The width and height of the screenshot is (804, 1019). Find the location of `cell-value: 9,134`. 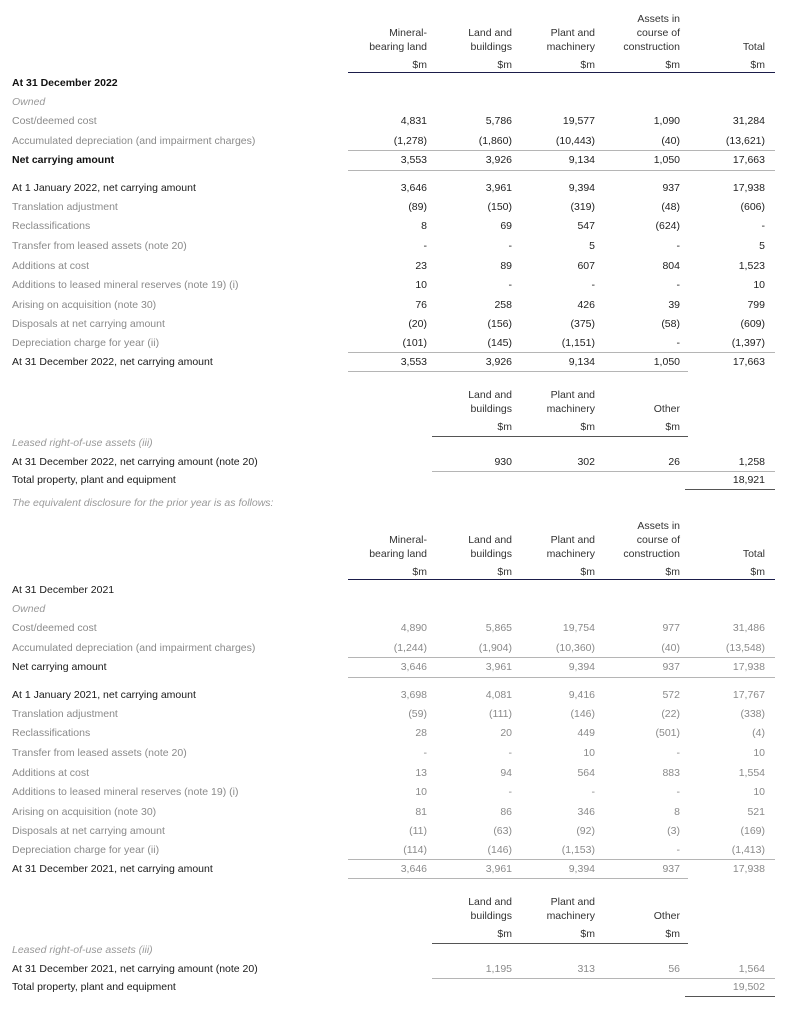

cell-value: 9,134 is located at coordinates (581, 160).